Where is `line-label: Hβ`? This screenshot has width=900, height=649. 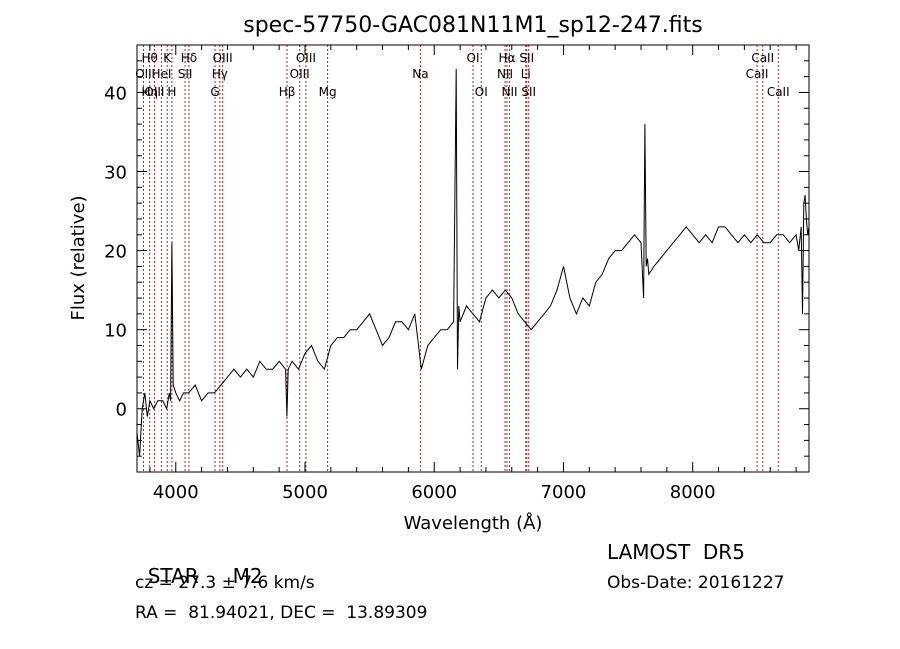 line-label: Hβ is located at coordinates (287, 92).